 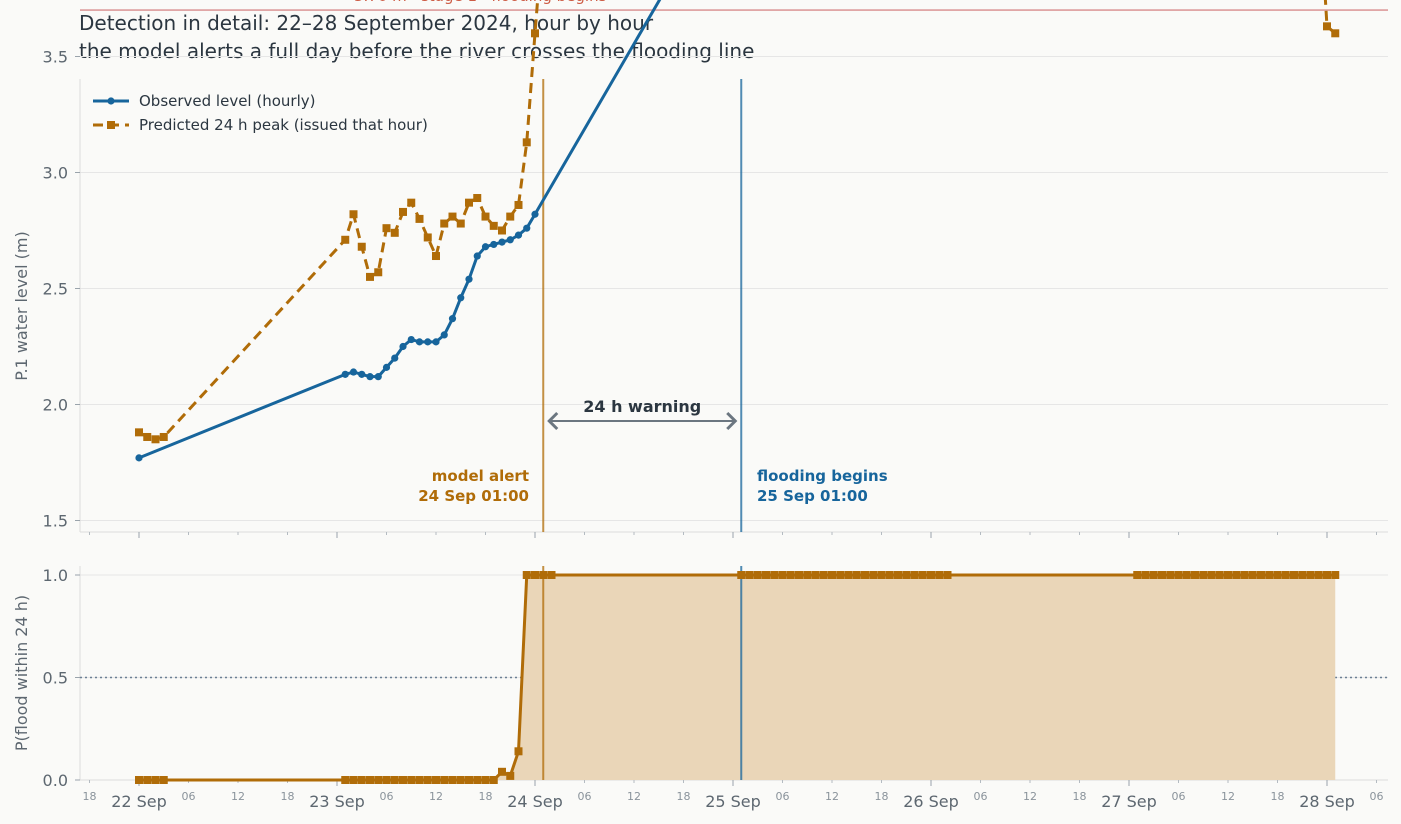 What do you see at coordinates (111, 125) in the screenshot?
I see `legend-predicted-marker` at bounding box center [111, 125].